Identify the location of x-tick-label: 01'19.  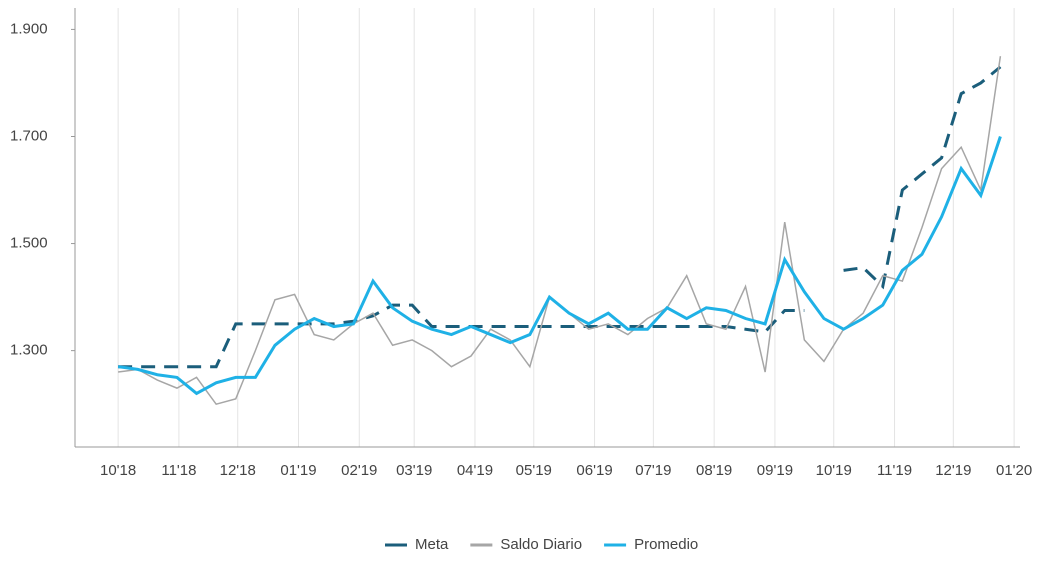
(298, 470).